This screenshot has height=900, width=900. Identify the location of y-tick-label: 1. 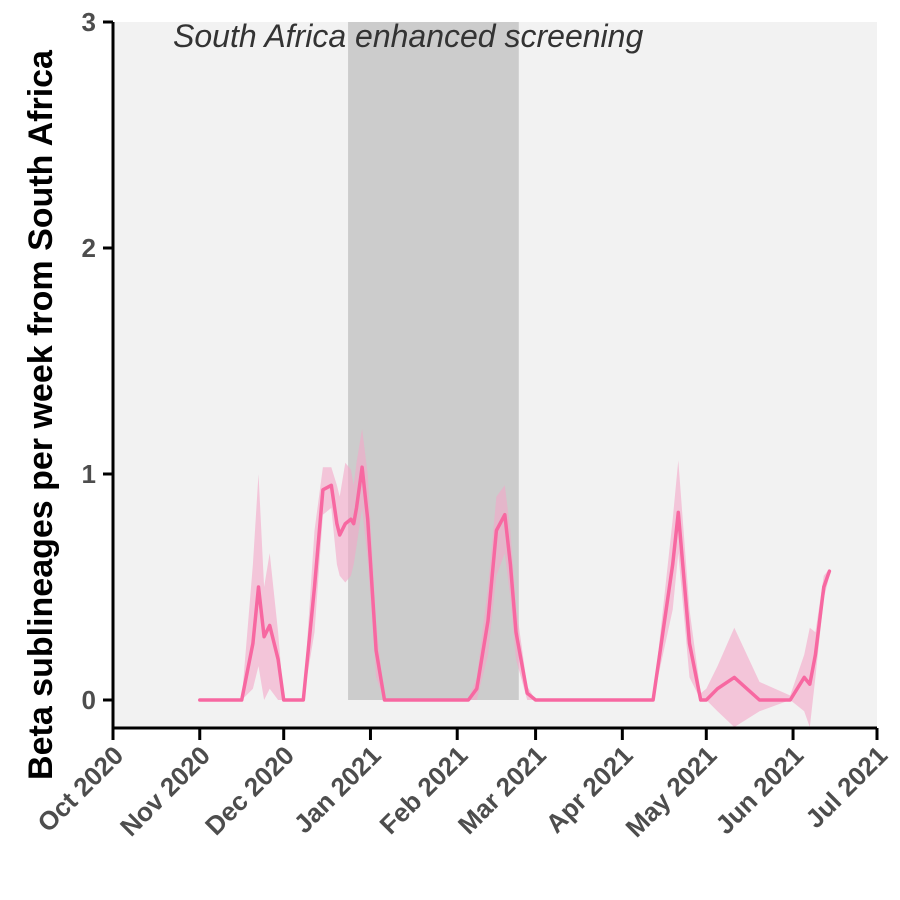
(89, 474).